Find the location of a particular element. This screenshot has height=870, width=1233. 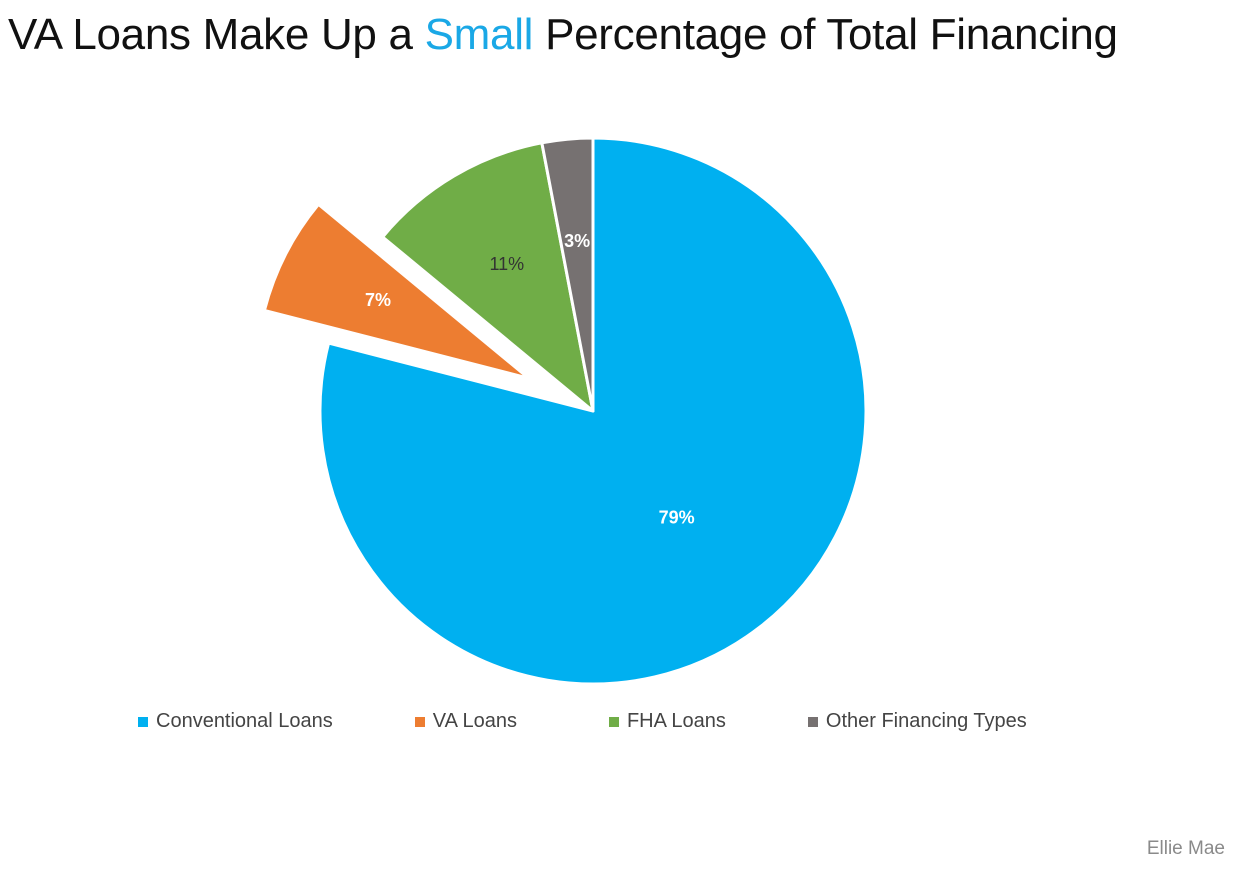

data-label-conventional-loans: 79% is located at coordinates (677, 518).